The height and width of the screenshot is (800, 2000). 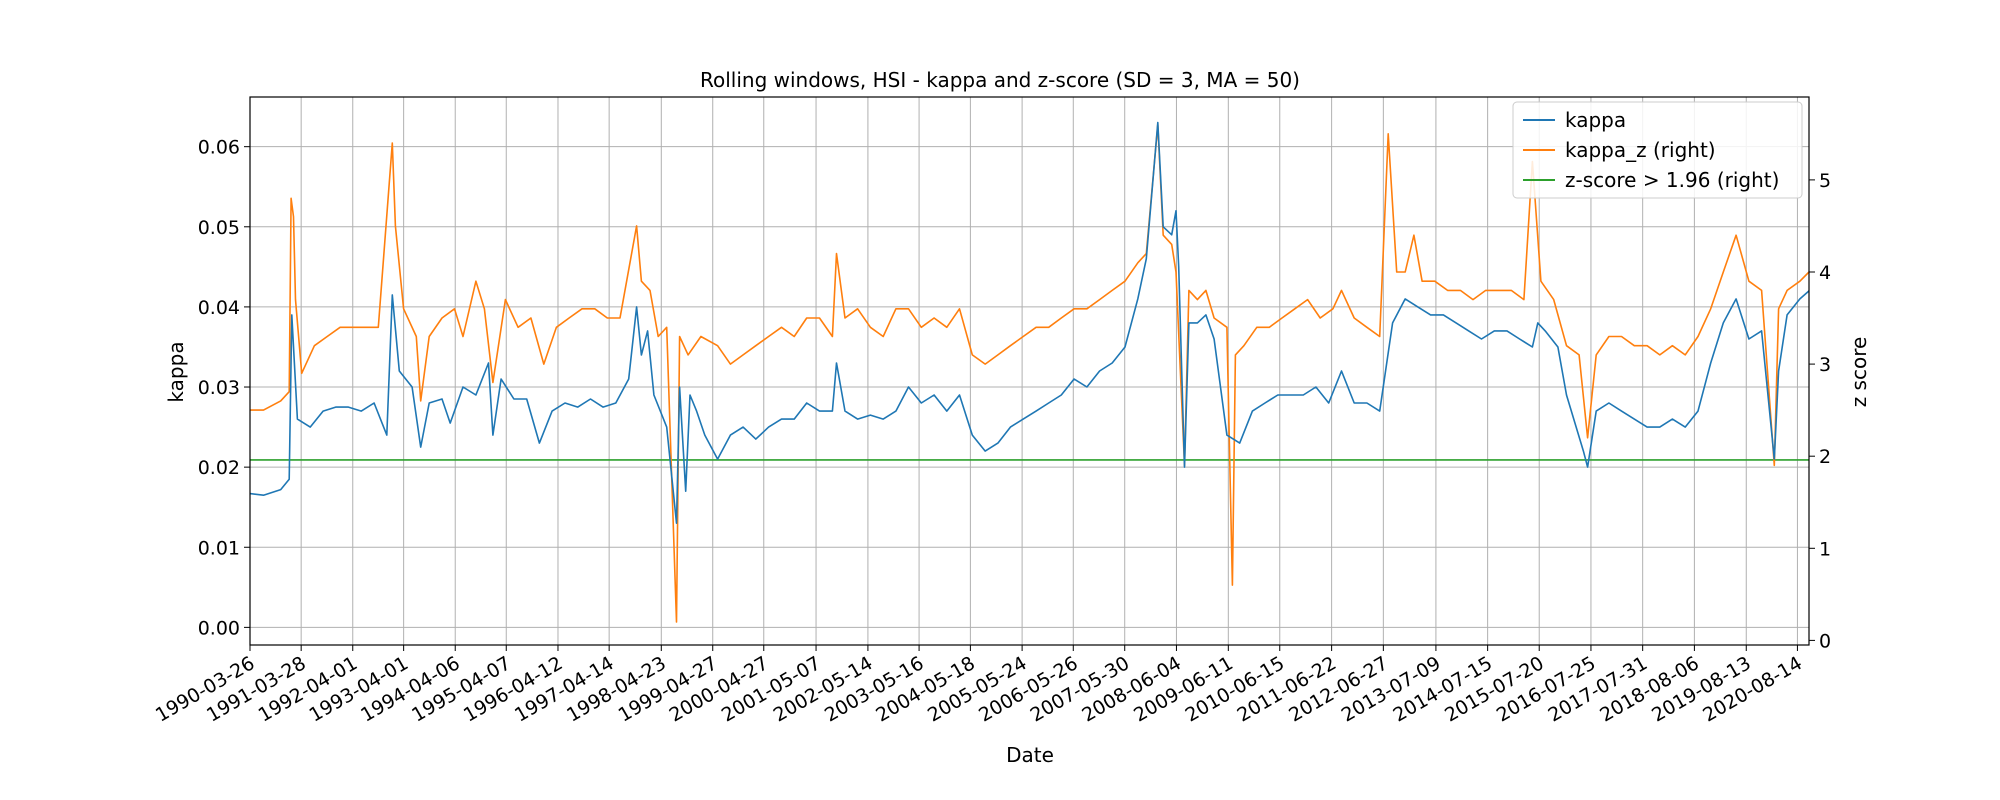 What do you see at coordinates (219, 628) in the screenshot?
I see `y-tick-label: 0.00` at bounding box center [219, 628].